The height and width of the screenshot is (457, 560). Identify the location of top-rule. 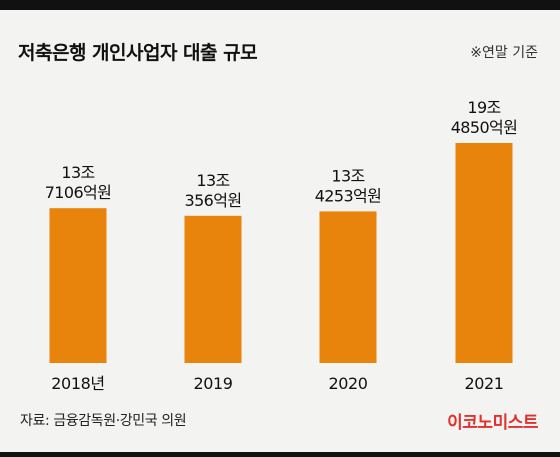
(280, 5).